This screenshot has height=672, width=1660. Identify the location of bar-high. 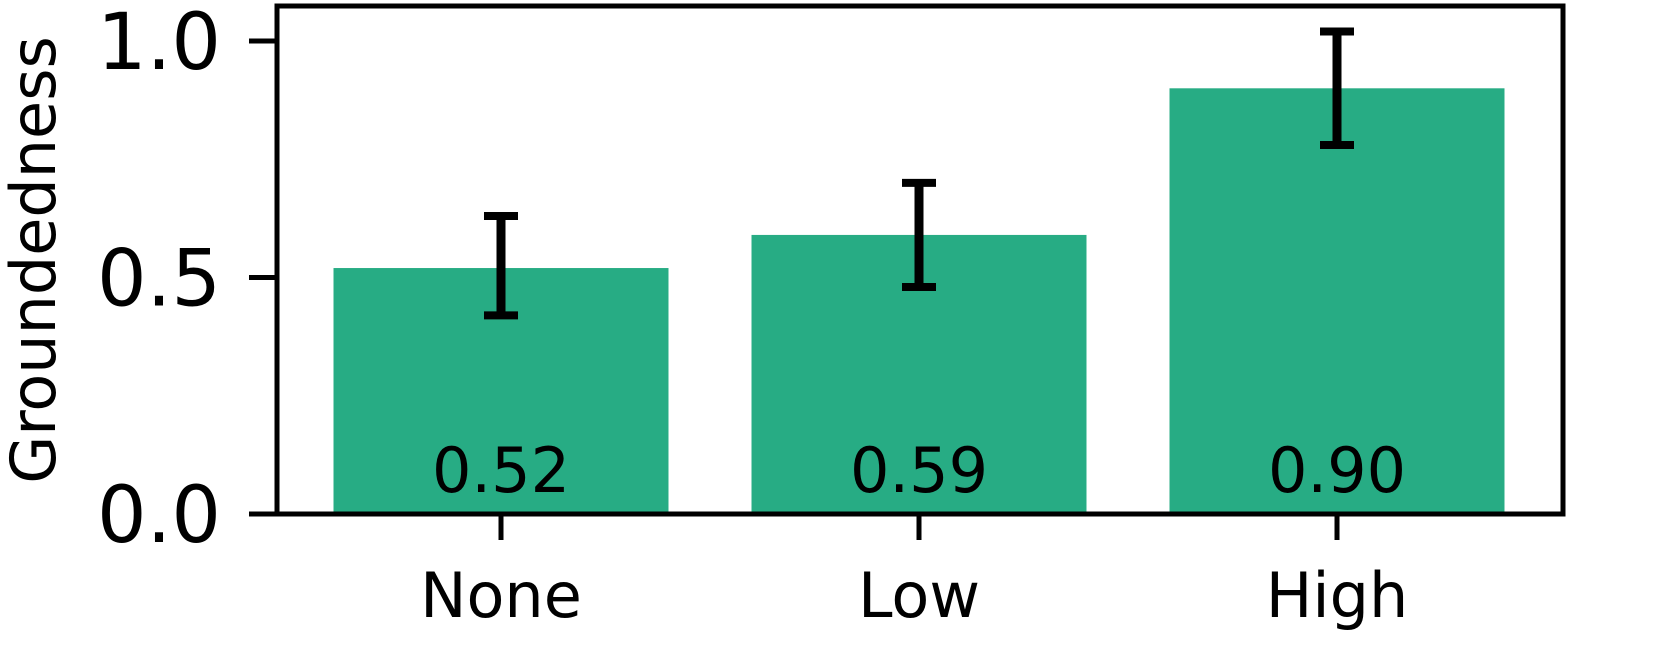
(1337, 301).